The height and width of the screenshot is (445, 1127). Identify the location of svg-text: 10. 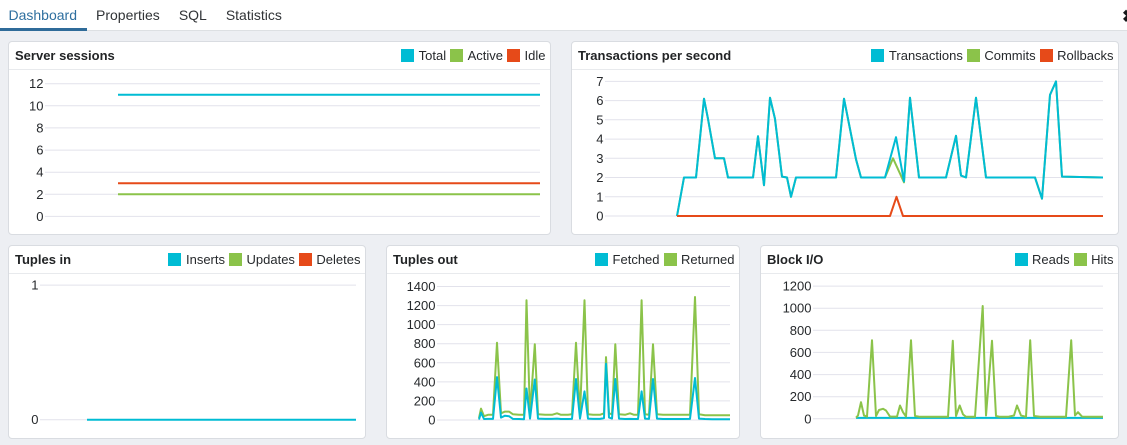
(36, 105).